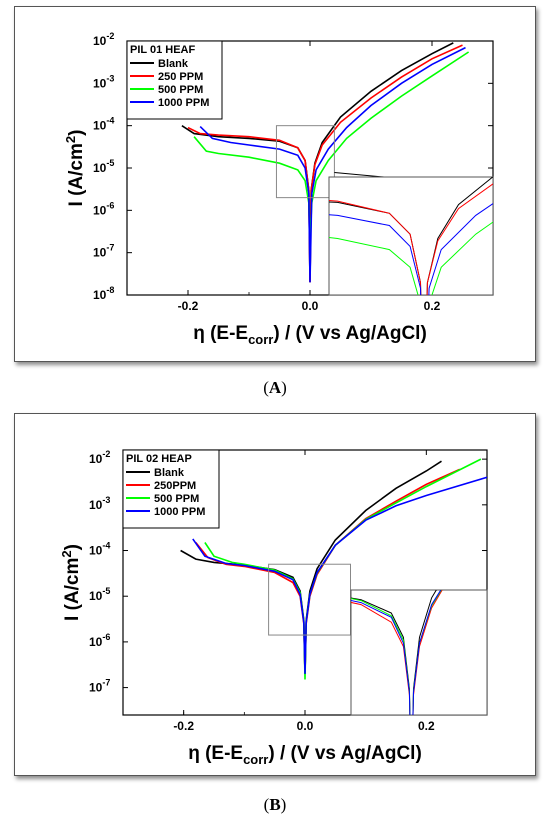  What do you see at coordinates (305, 162) in the screenshot?
I see `zoom-region-box` at bounding box center [305, 162].